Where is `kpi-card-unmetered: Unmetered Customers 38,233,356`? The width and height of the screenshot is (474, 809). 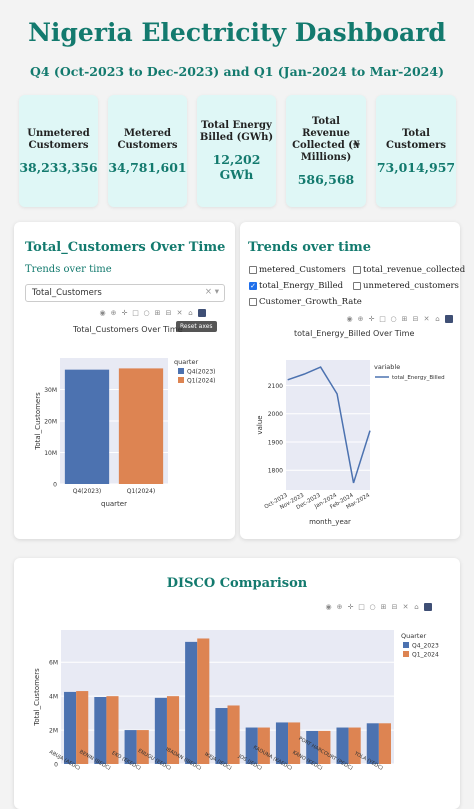
kpi-card-unmetered: Unmetered Customers 38,233,356 is located at coordinates (58, 151).